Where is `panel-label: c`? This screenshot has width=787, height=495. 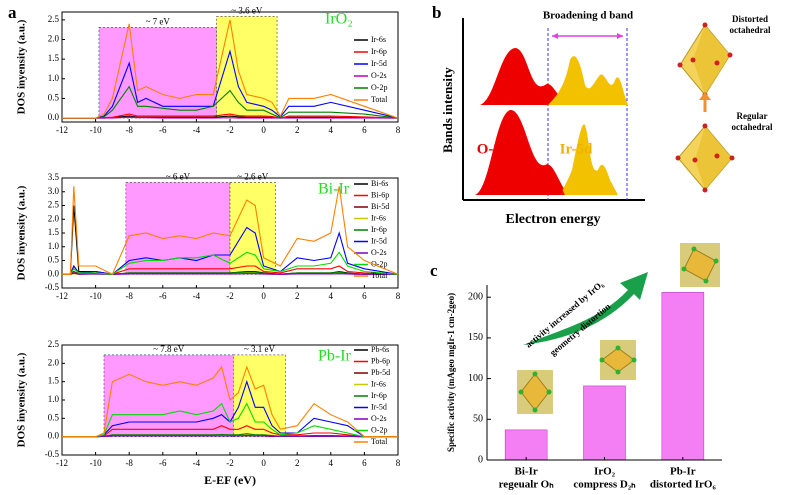 panel-label: c is located at coordinates (434, 270).